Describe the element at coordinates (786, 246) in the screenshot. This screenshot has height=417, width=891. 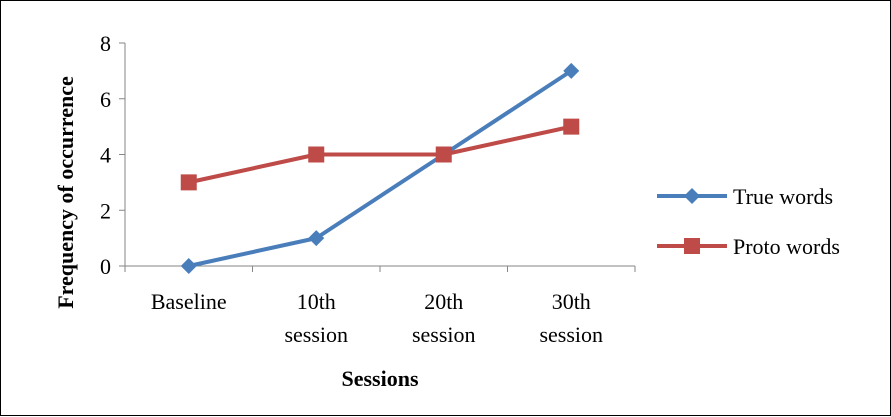
I see `legend-label: Proto words` at that location.